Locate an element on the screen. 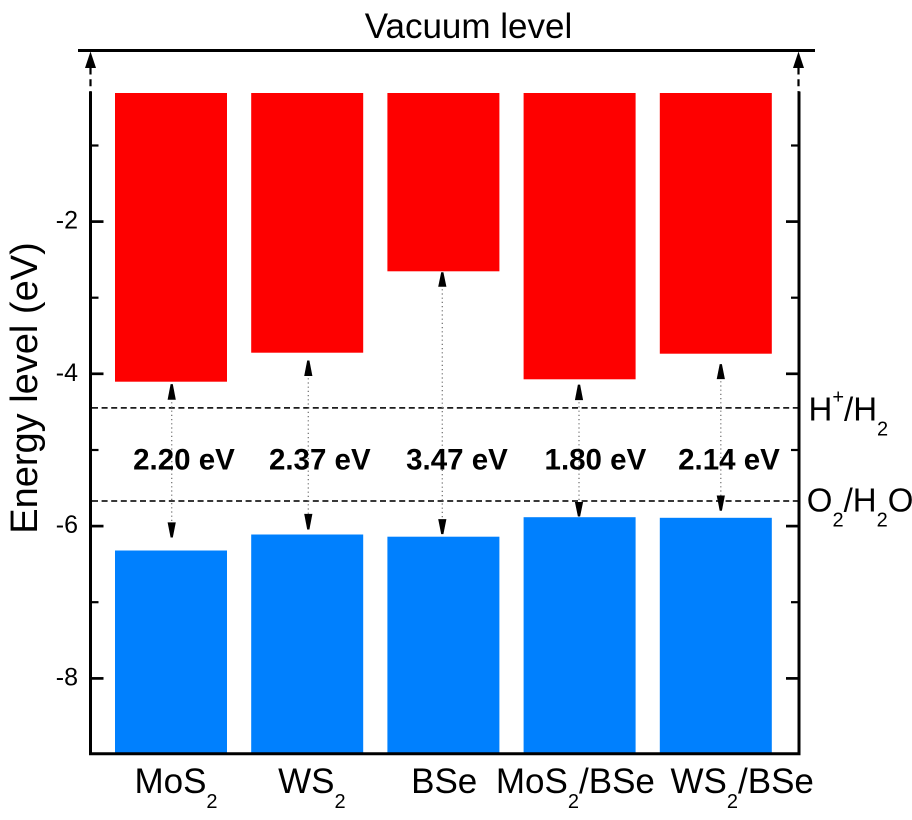 This screenshot has height=820, width=912. svg-text: -6 is located at coordinates (67, 525).